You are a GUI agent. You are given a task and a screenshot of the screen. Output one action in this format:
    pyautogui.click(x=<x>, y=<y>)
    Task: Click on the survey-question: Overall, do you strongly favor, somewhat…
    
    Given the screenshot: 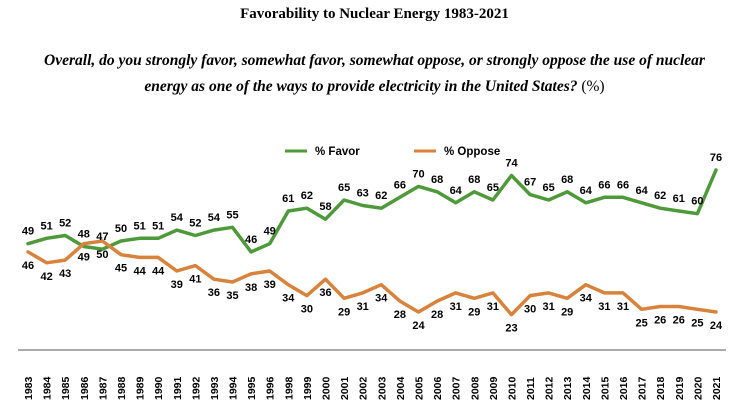 What is the action you would take?
    pyautogui.click(x=374, y=74)
    